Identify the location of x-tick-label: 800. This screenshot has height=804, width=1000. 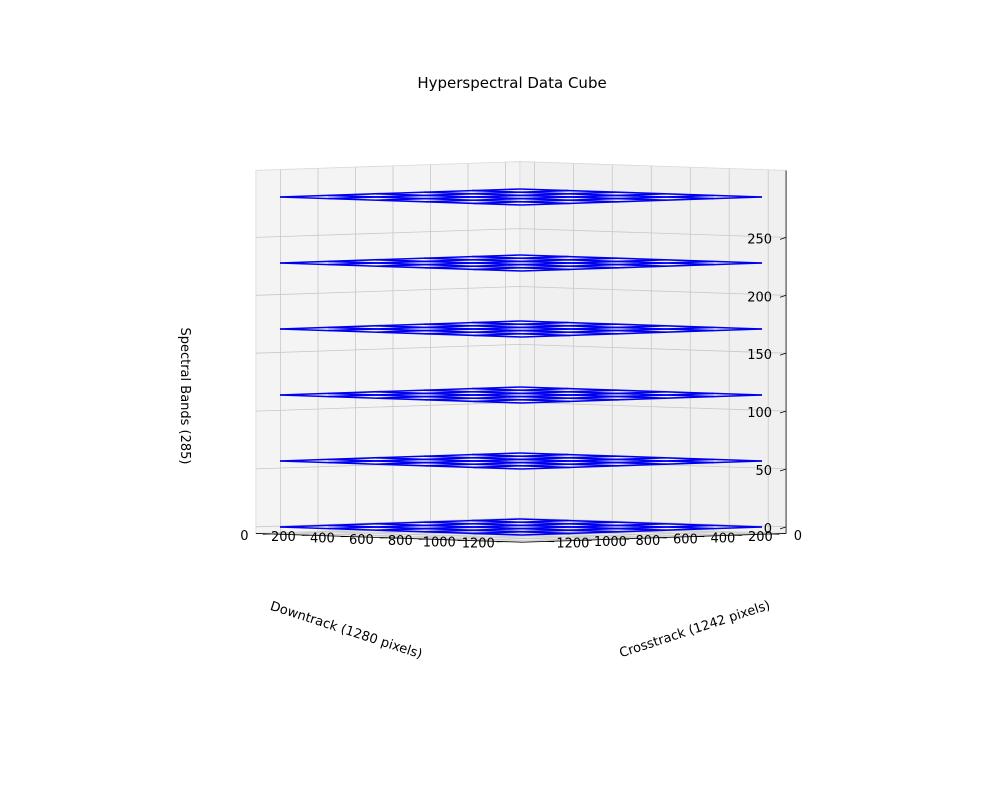
(400, 541).